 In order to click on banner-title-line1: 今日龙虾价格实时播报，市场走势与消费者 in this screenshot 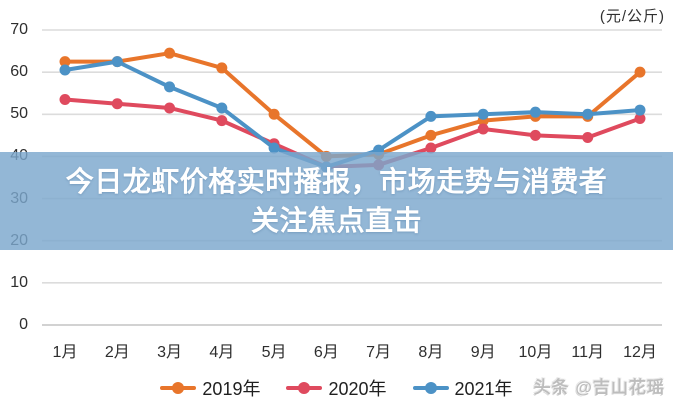, I will do `click(336, 181)`.